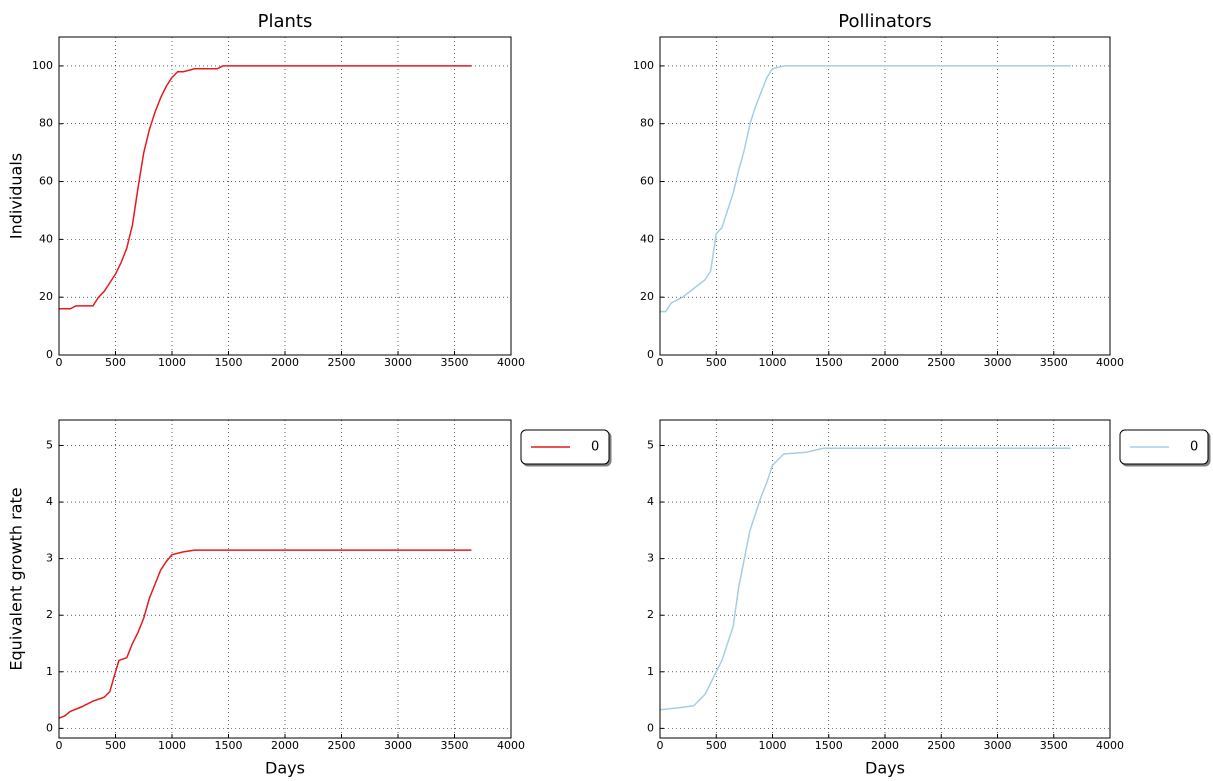 This screenshot has width=1213, height=781. Describe the element at coordinates (285, 21) in the screenshot. I see `subplot-title: Plants` at that location.